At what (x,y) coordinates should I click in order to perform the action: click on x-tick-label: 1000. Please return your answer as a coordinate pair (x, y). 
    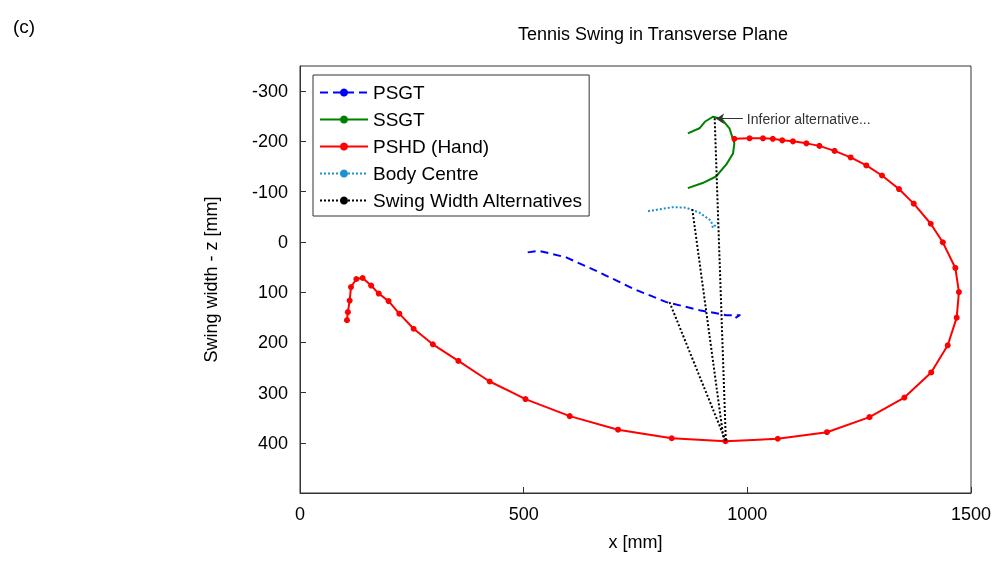
    Looking at the image, I should click on (747, 514).